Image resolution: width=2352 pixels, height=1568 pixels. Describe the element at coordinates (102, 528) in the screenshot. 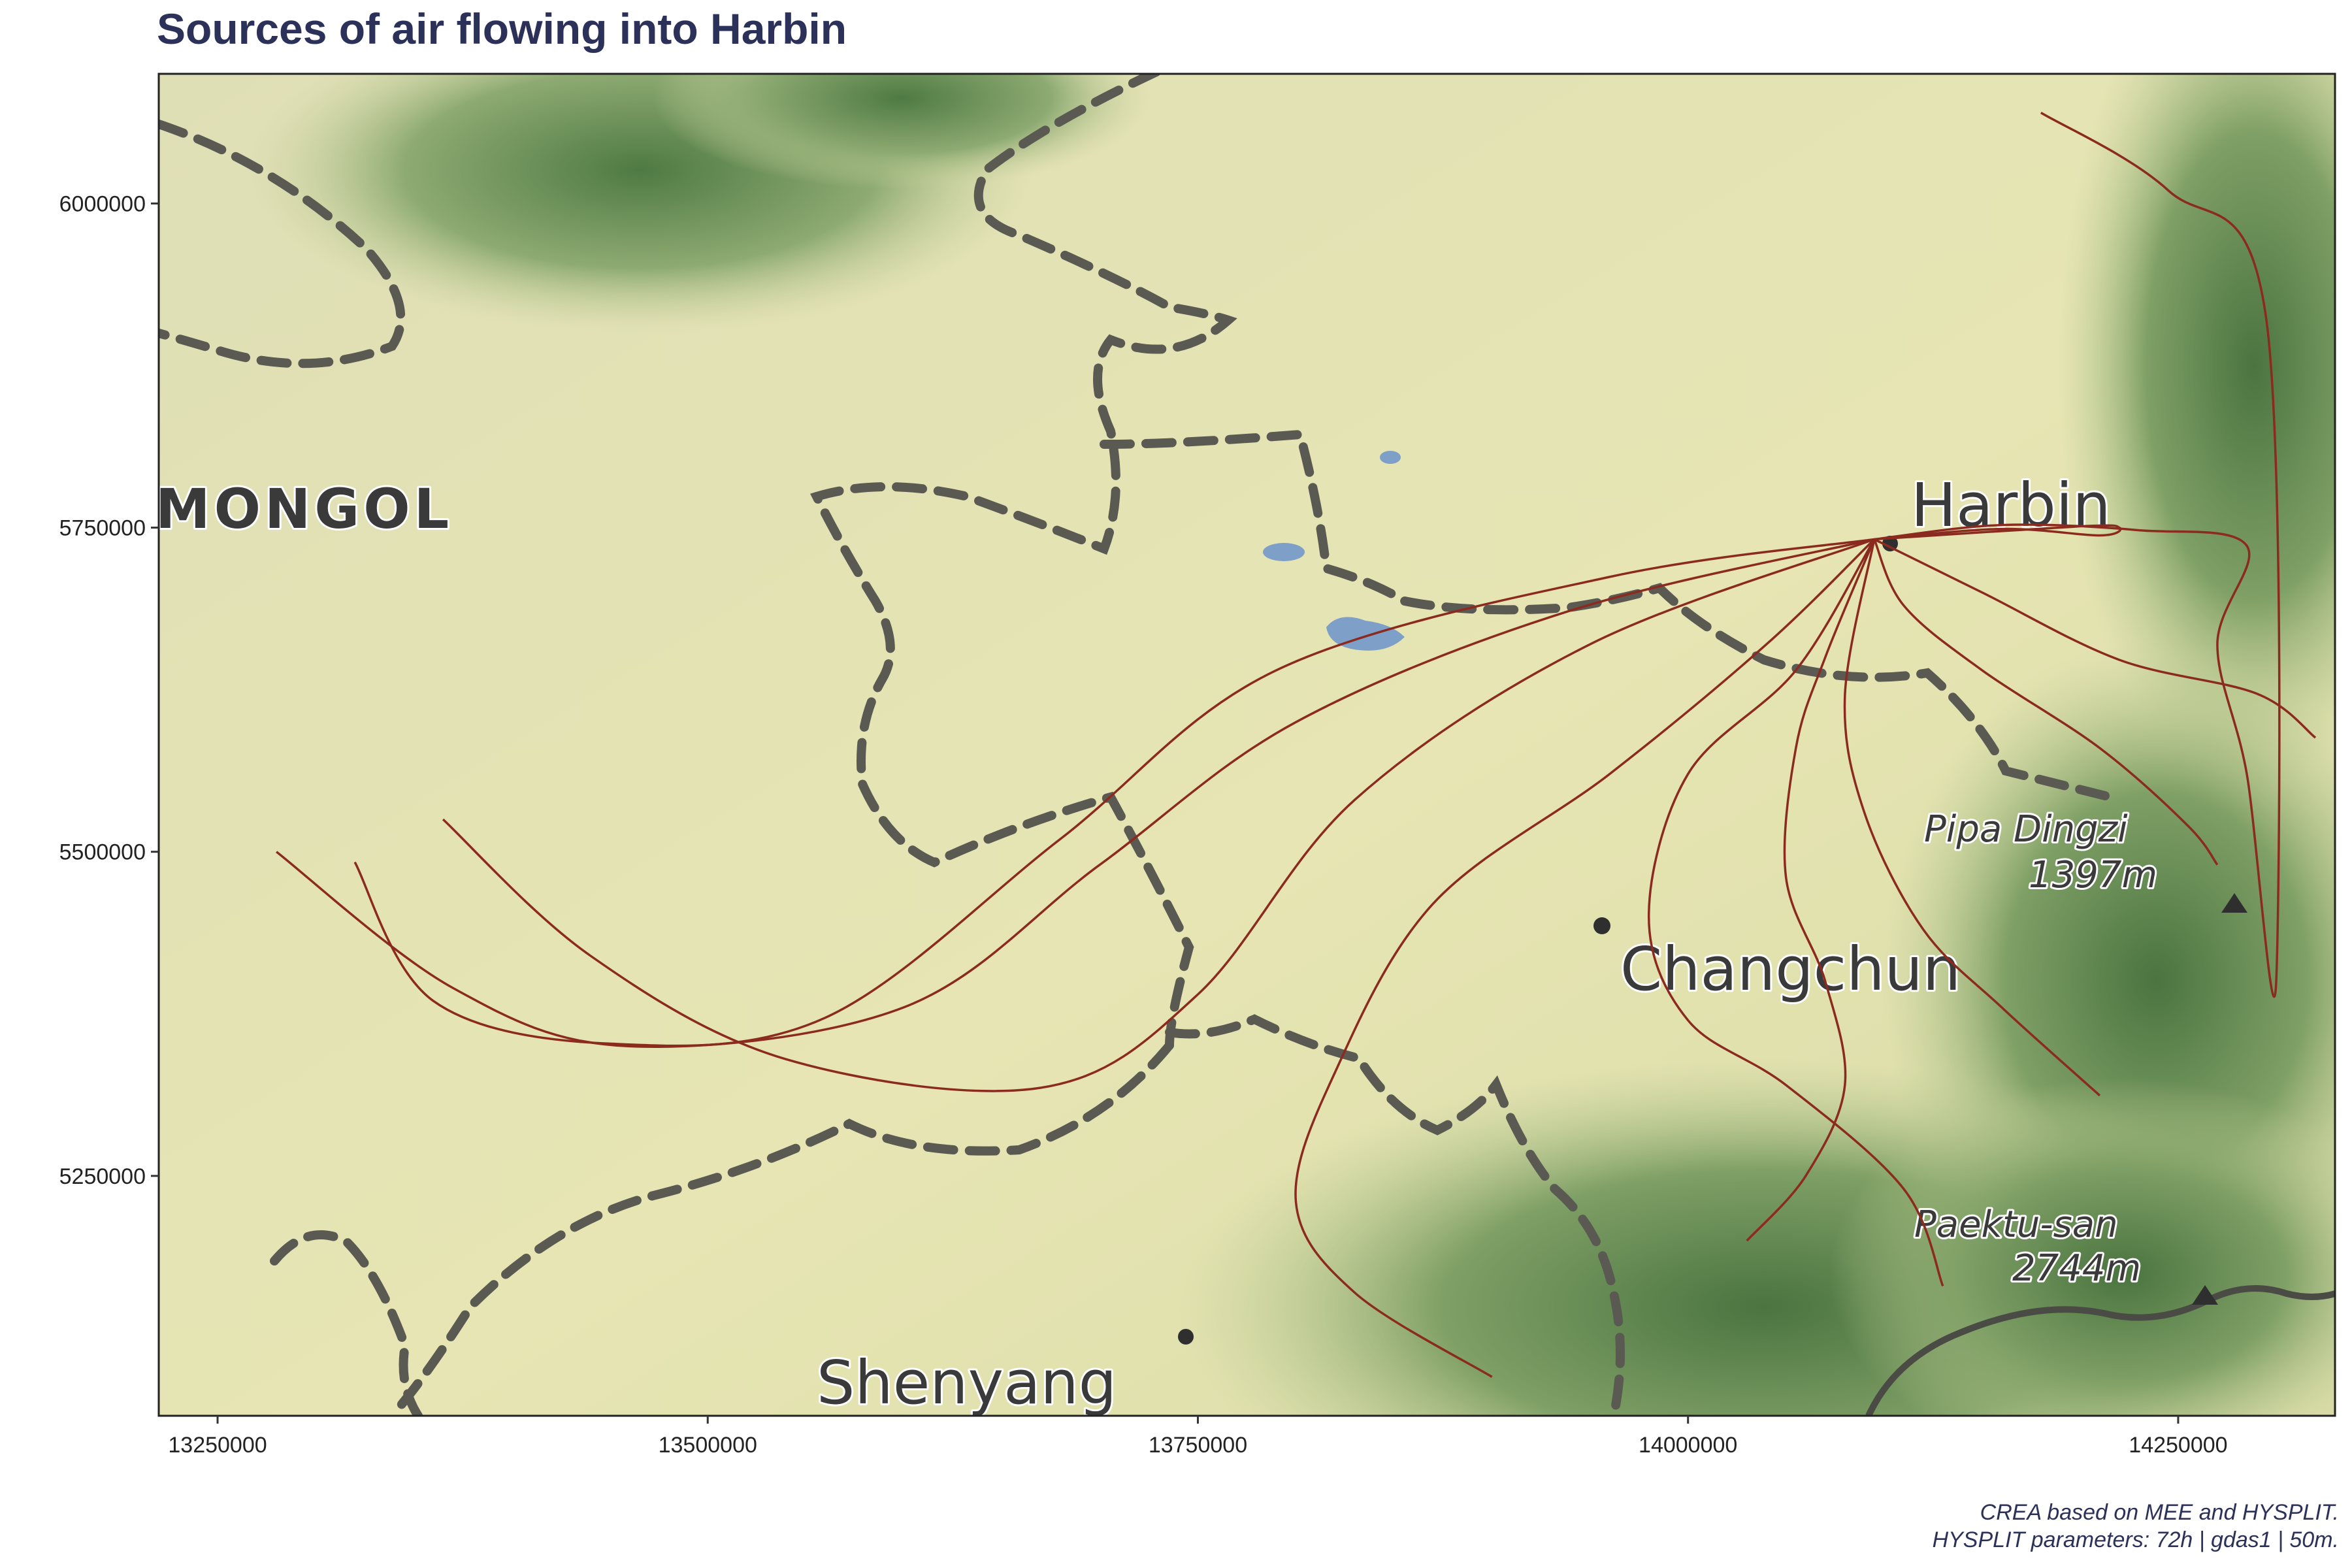

I see `y-tick-label: 5750000` at that location.